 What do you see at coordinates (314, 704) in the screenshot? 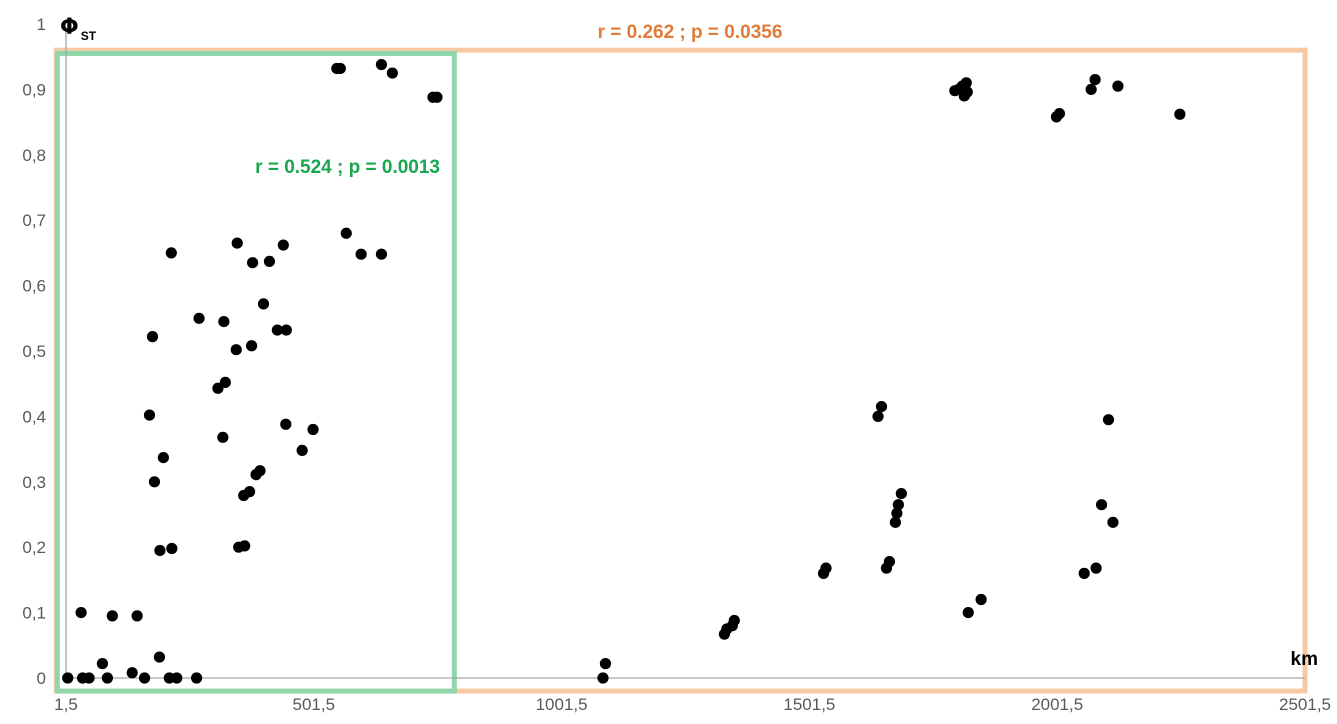
I see `x-tick-label: 501,5` at bounding box center [314, 704].